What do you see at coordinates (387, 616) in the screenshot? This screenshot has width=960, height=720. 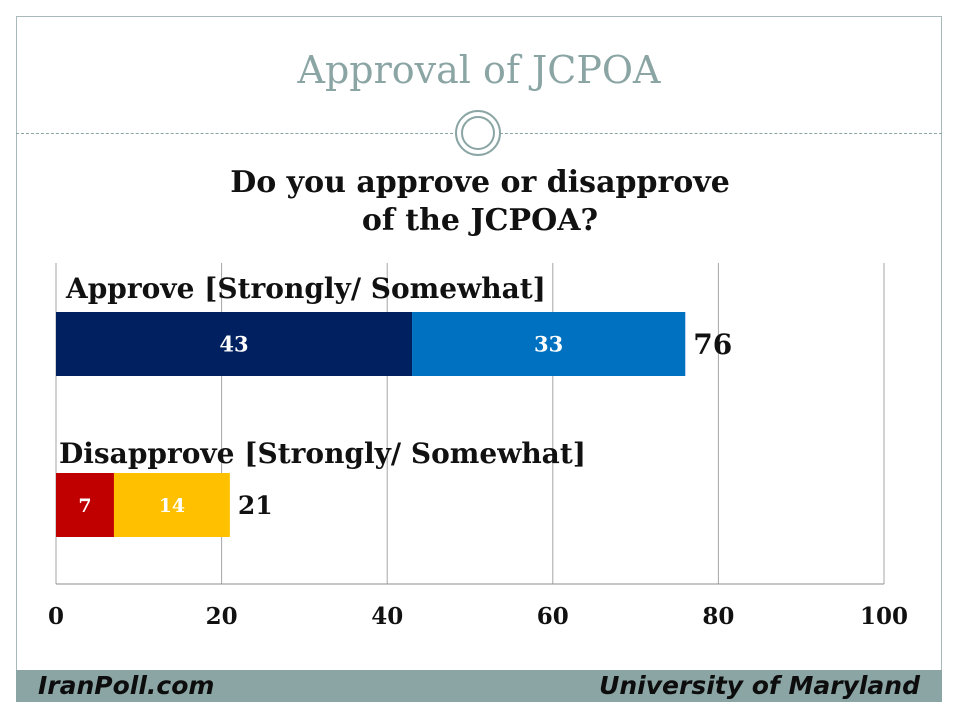 I see `x-tick-label: 40` at bounding box center [387, 616].